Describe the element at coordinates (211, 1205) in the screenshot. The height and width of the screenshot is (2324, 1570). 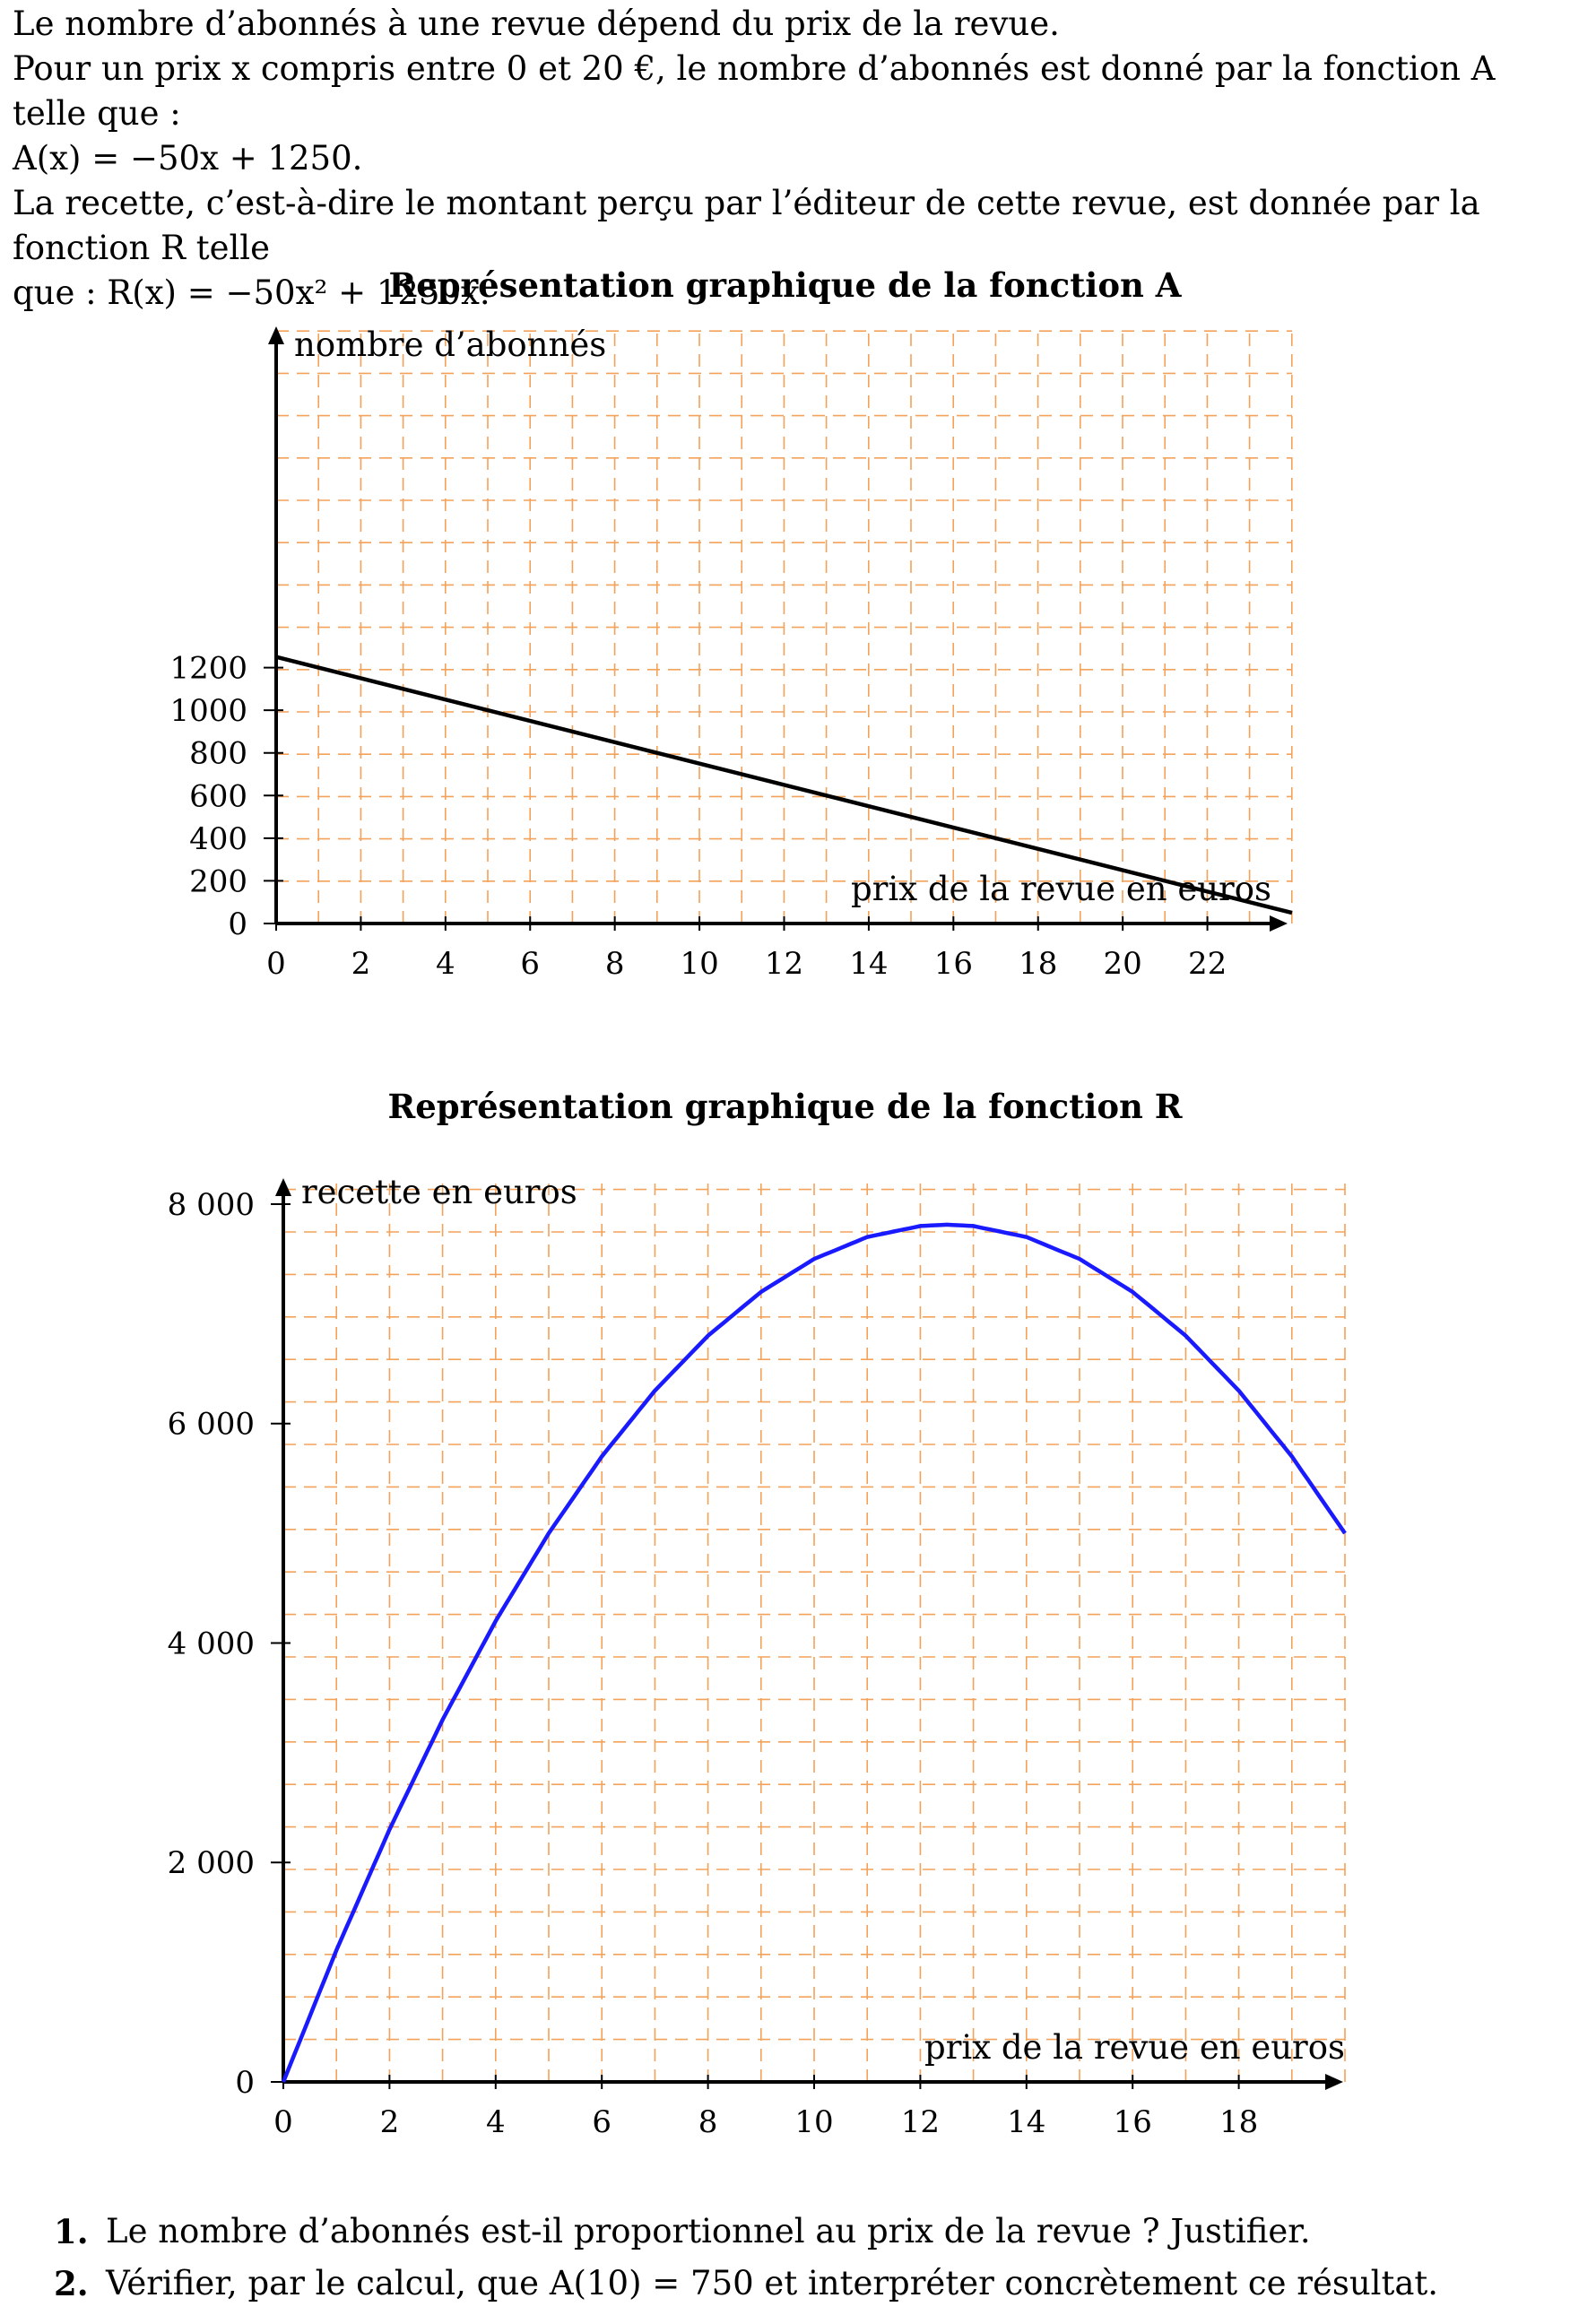
I see `y-tick-label: 8 000` at that location.